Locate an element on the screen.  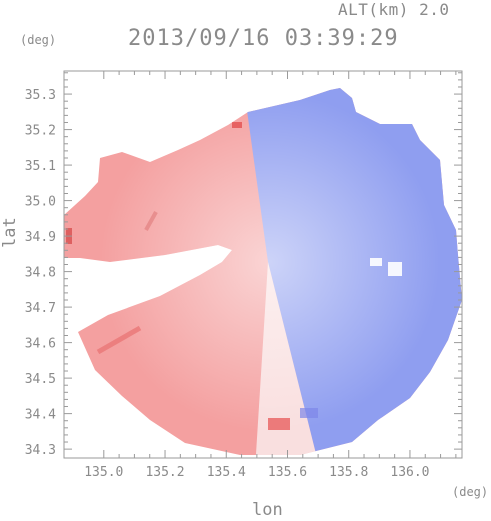
y-tick-label: 35.3 is located at coordinates (40, 95).